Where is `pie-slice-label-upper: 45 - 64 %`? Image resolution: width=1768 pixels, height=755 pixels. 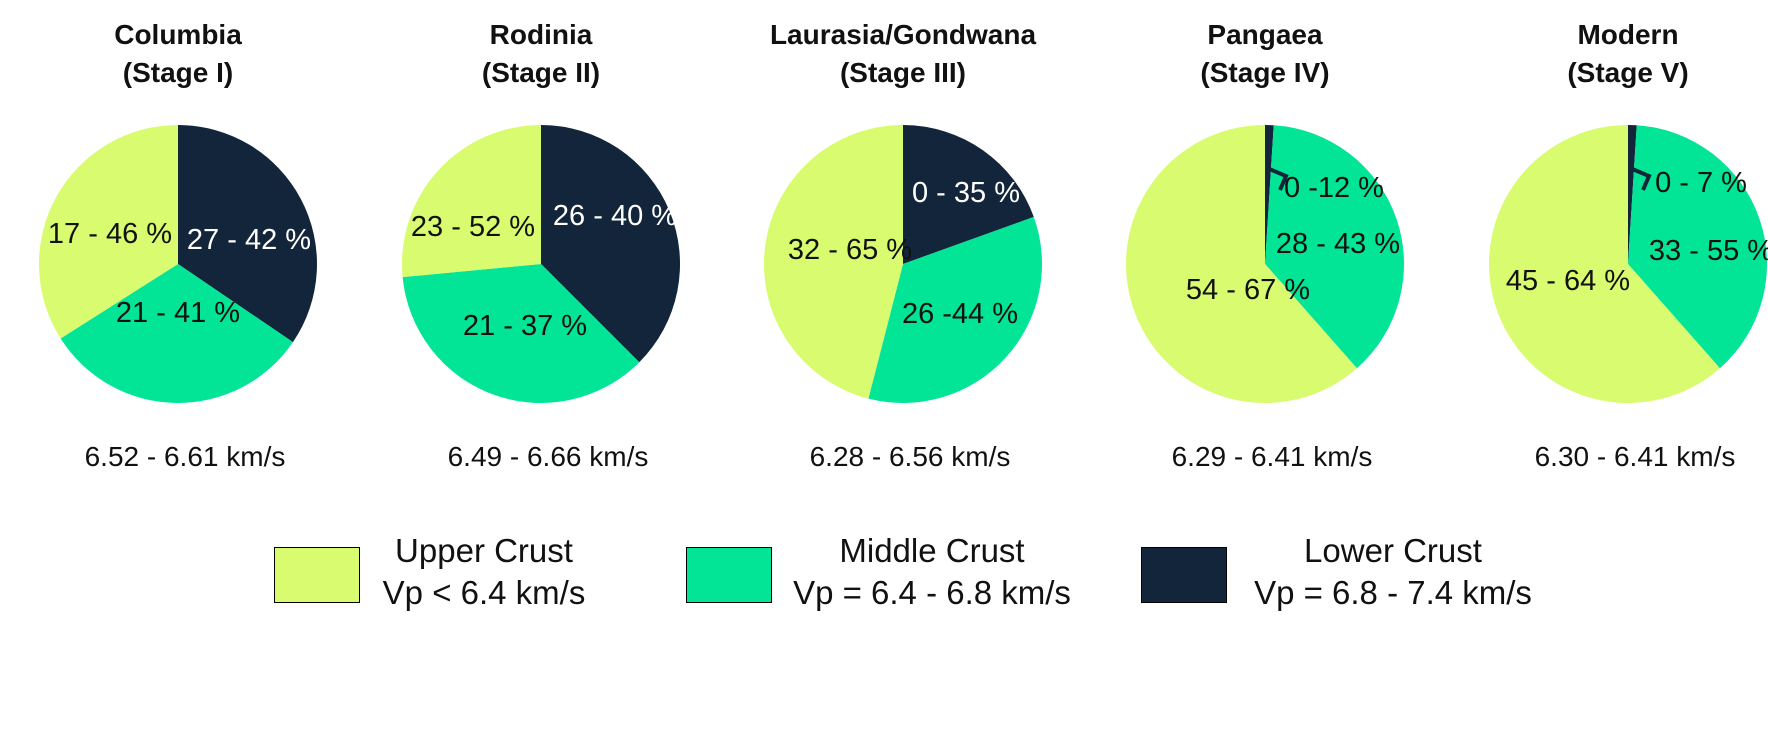
pie-slice-label-upper: 45 - 64 % is located at coordinates (1568, 281).